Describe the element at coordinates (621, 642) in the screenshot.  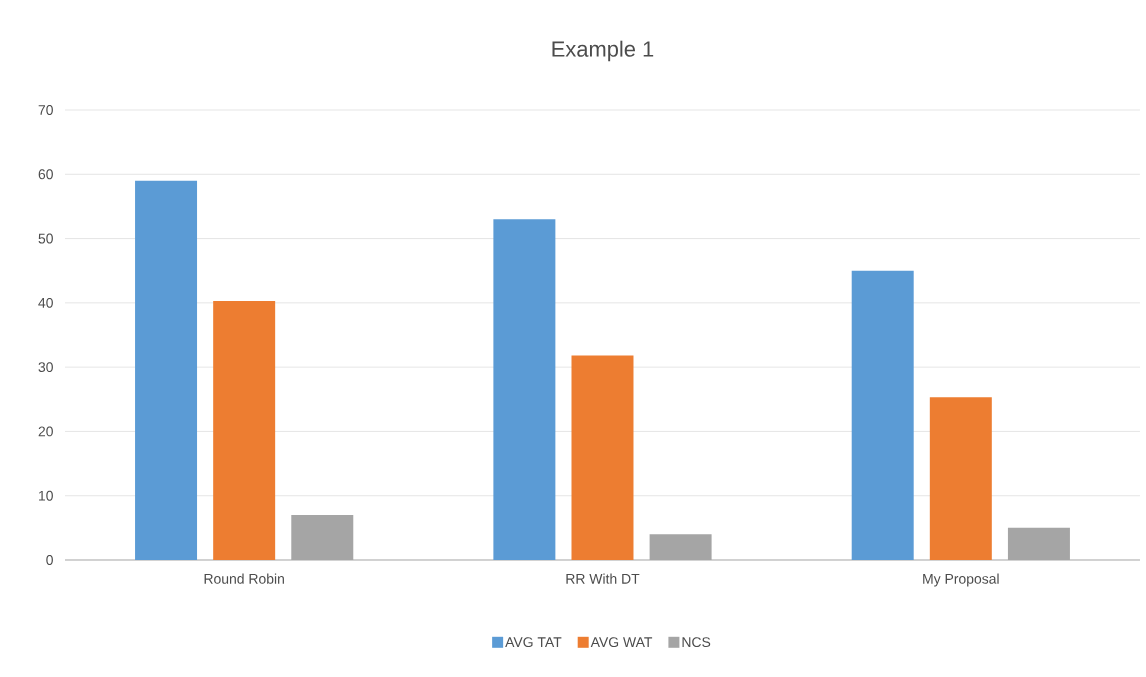
I see `legend-label: AVG WAT` at that location.